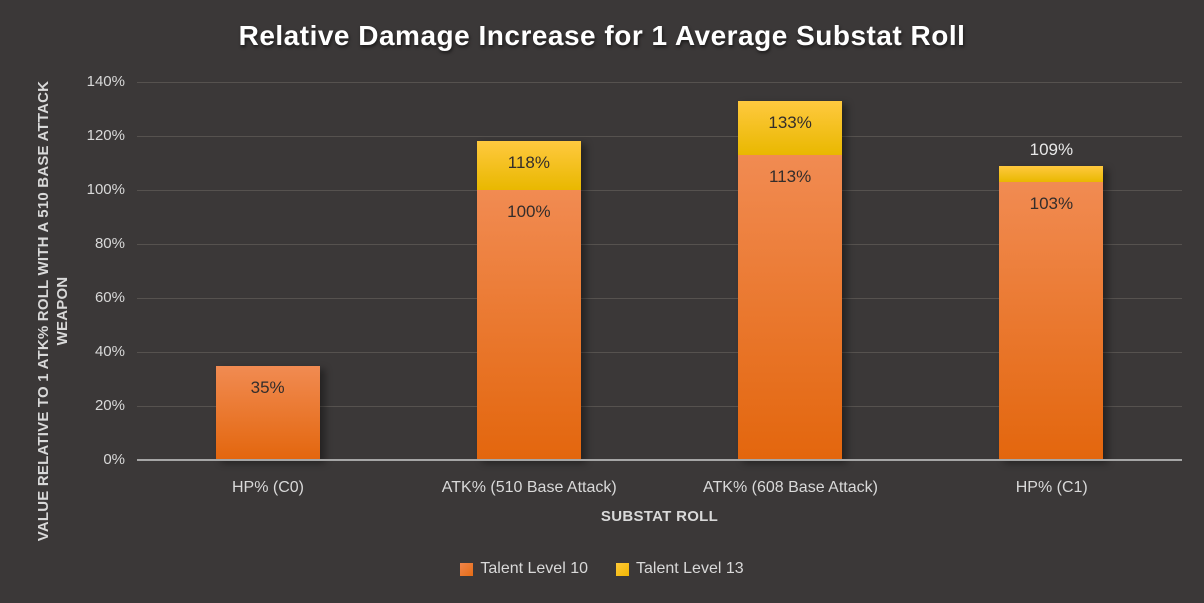 The image size is (1204, 603). I want to click on y-tick-label: 40%, so click(109, 351).